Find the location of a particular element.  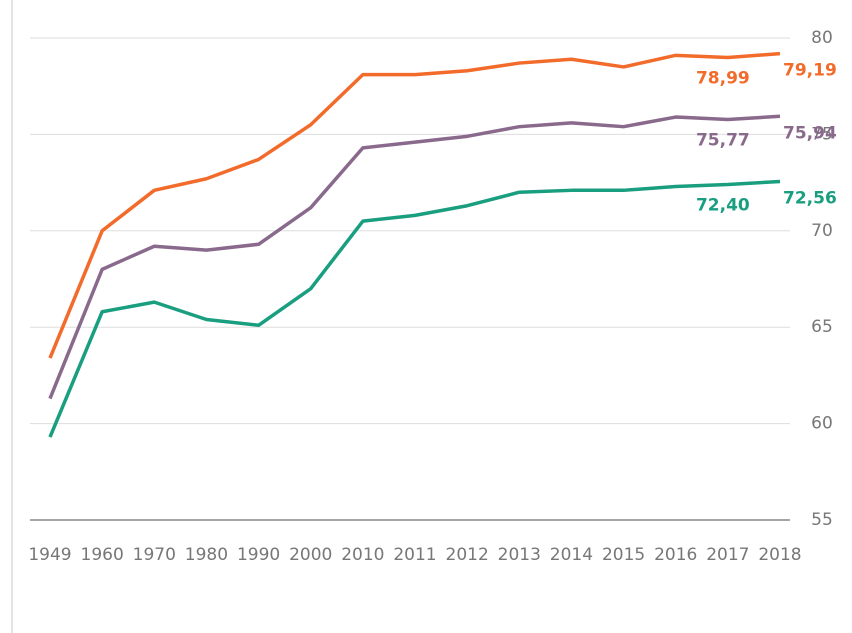

x-tick-label: 2011 is located at coordinates (414, 555).